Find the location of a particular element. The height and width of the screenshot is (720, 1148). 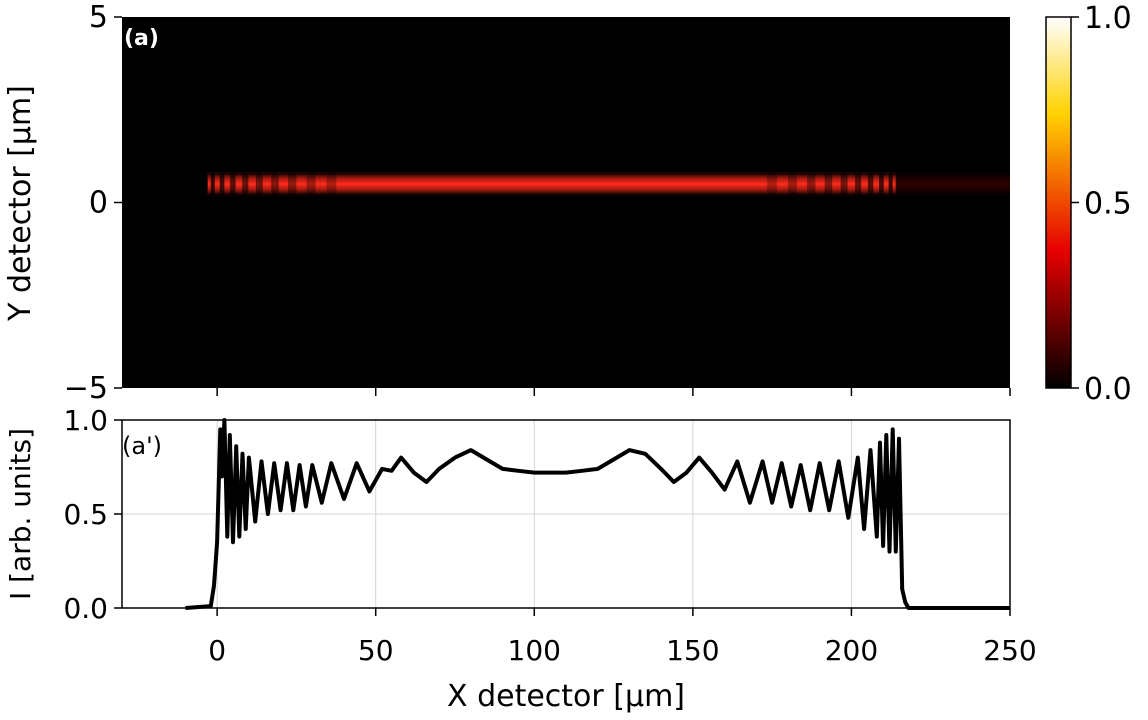

line-y-ticks: 0.0 0.5 1.0 is located at coordinates (92, 514).